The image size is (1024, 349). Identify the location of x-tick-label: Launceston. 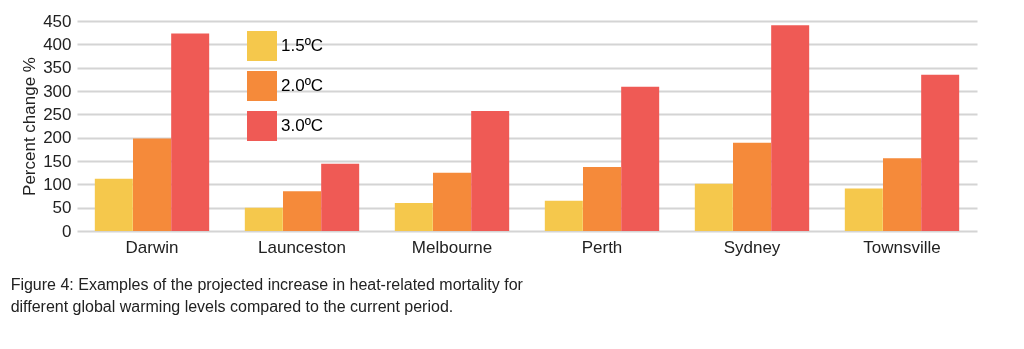
(302, 247).